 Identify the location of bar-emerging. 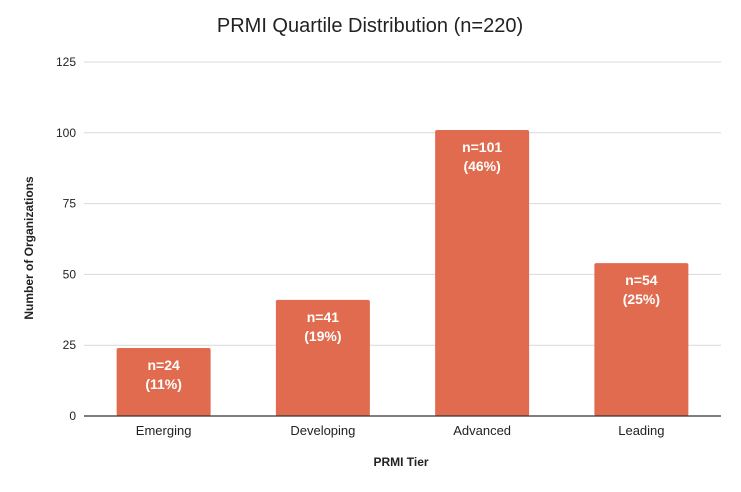
(163, 382).